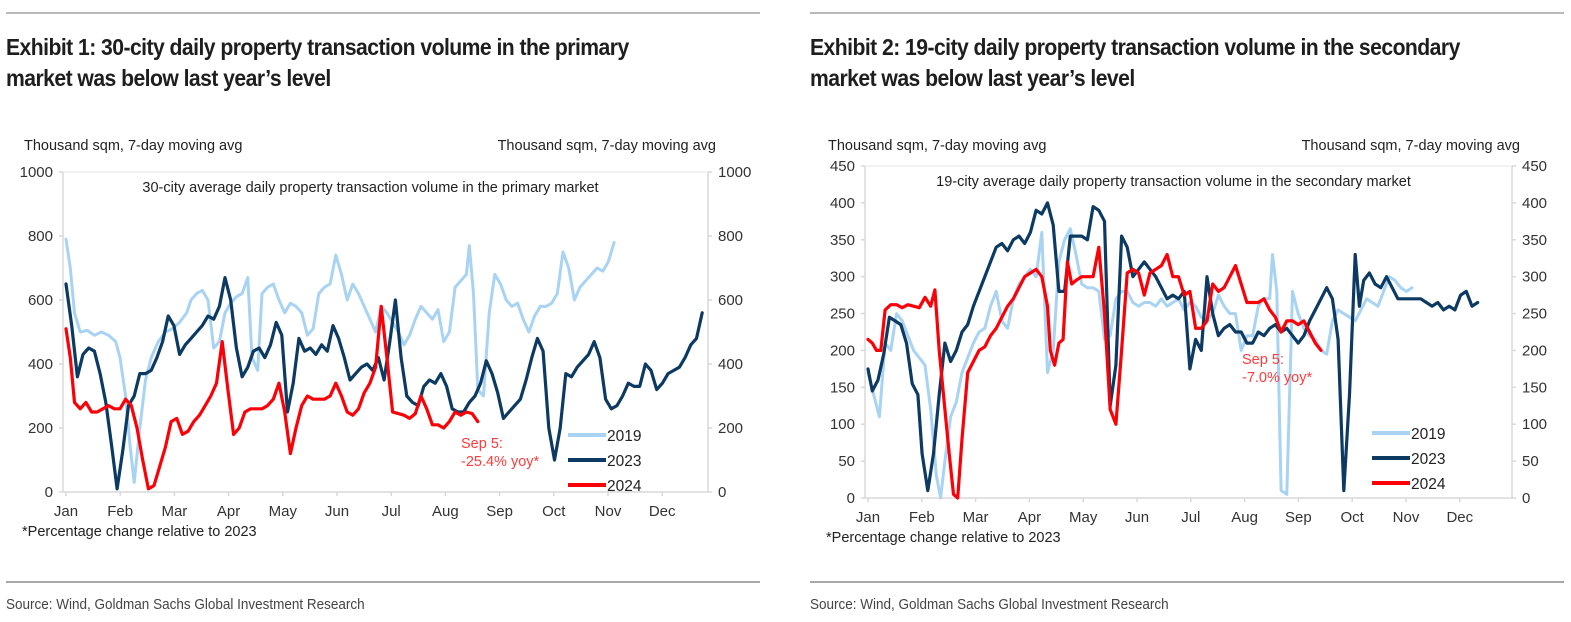 The height and width of the screenshot is (622, 1571). I want to click on annotation-yoy: -25.4% yoy*, so click(500, 462).